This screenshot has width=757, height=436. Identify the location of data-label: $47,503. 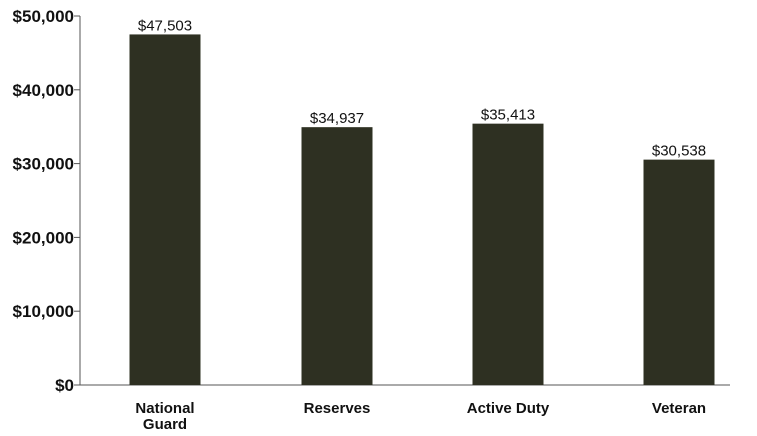
(165, 25).